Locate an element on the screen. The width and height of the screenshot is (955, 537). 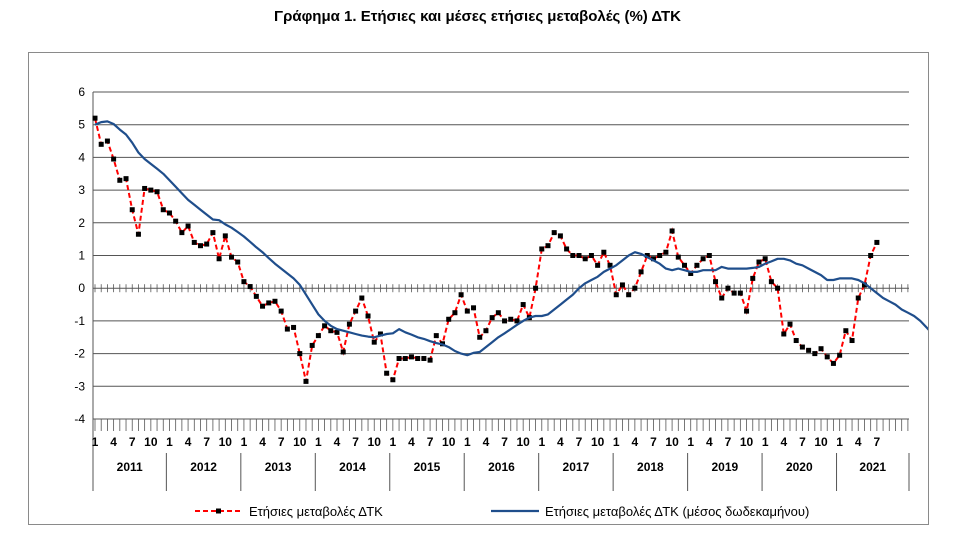
legend-label-annual: Ετήσιες μεταβολές ΔΤΚ is located at coordinates (316, 511).